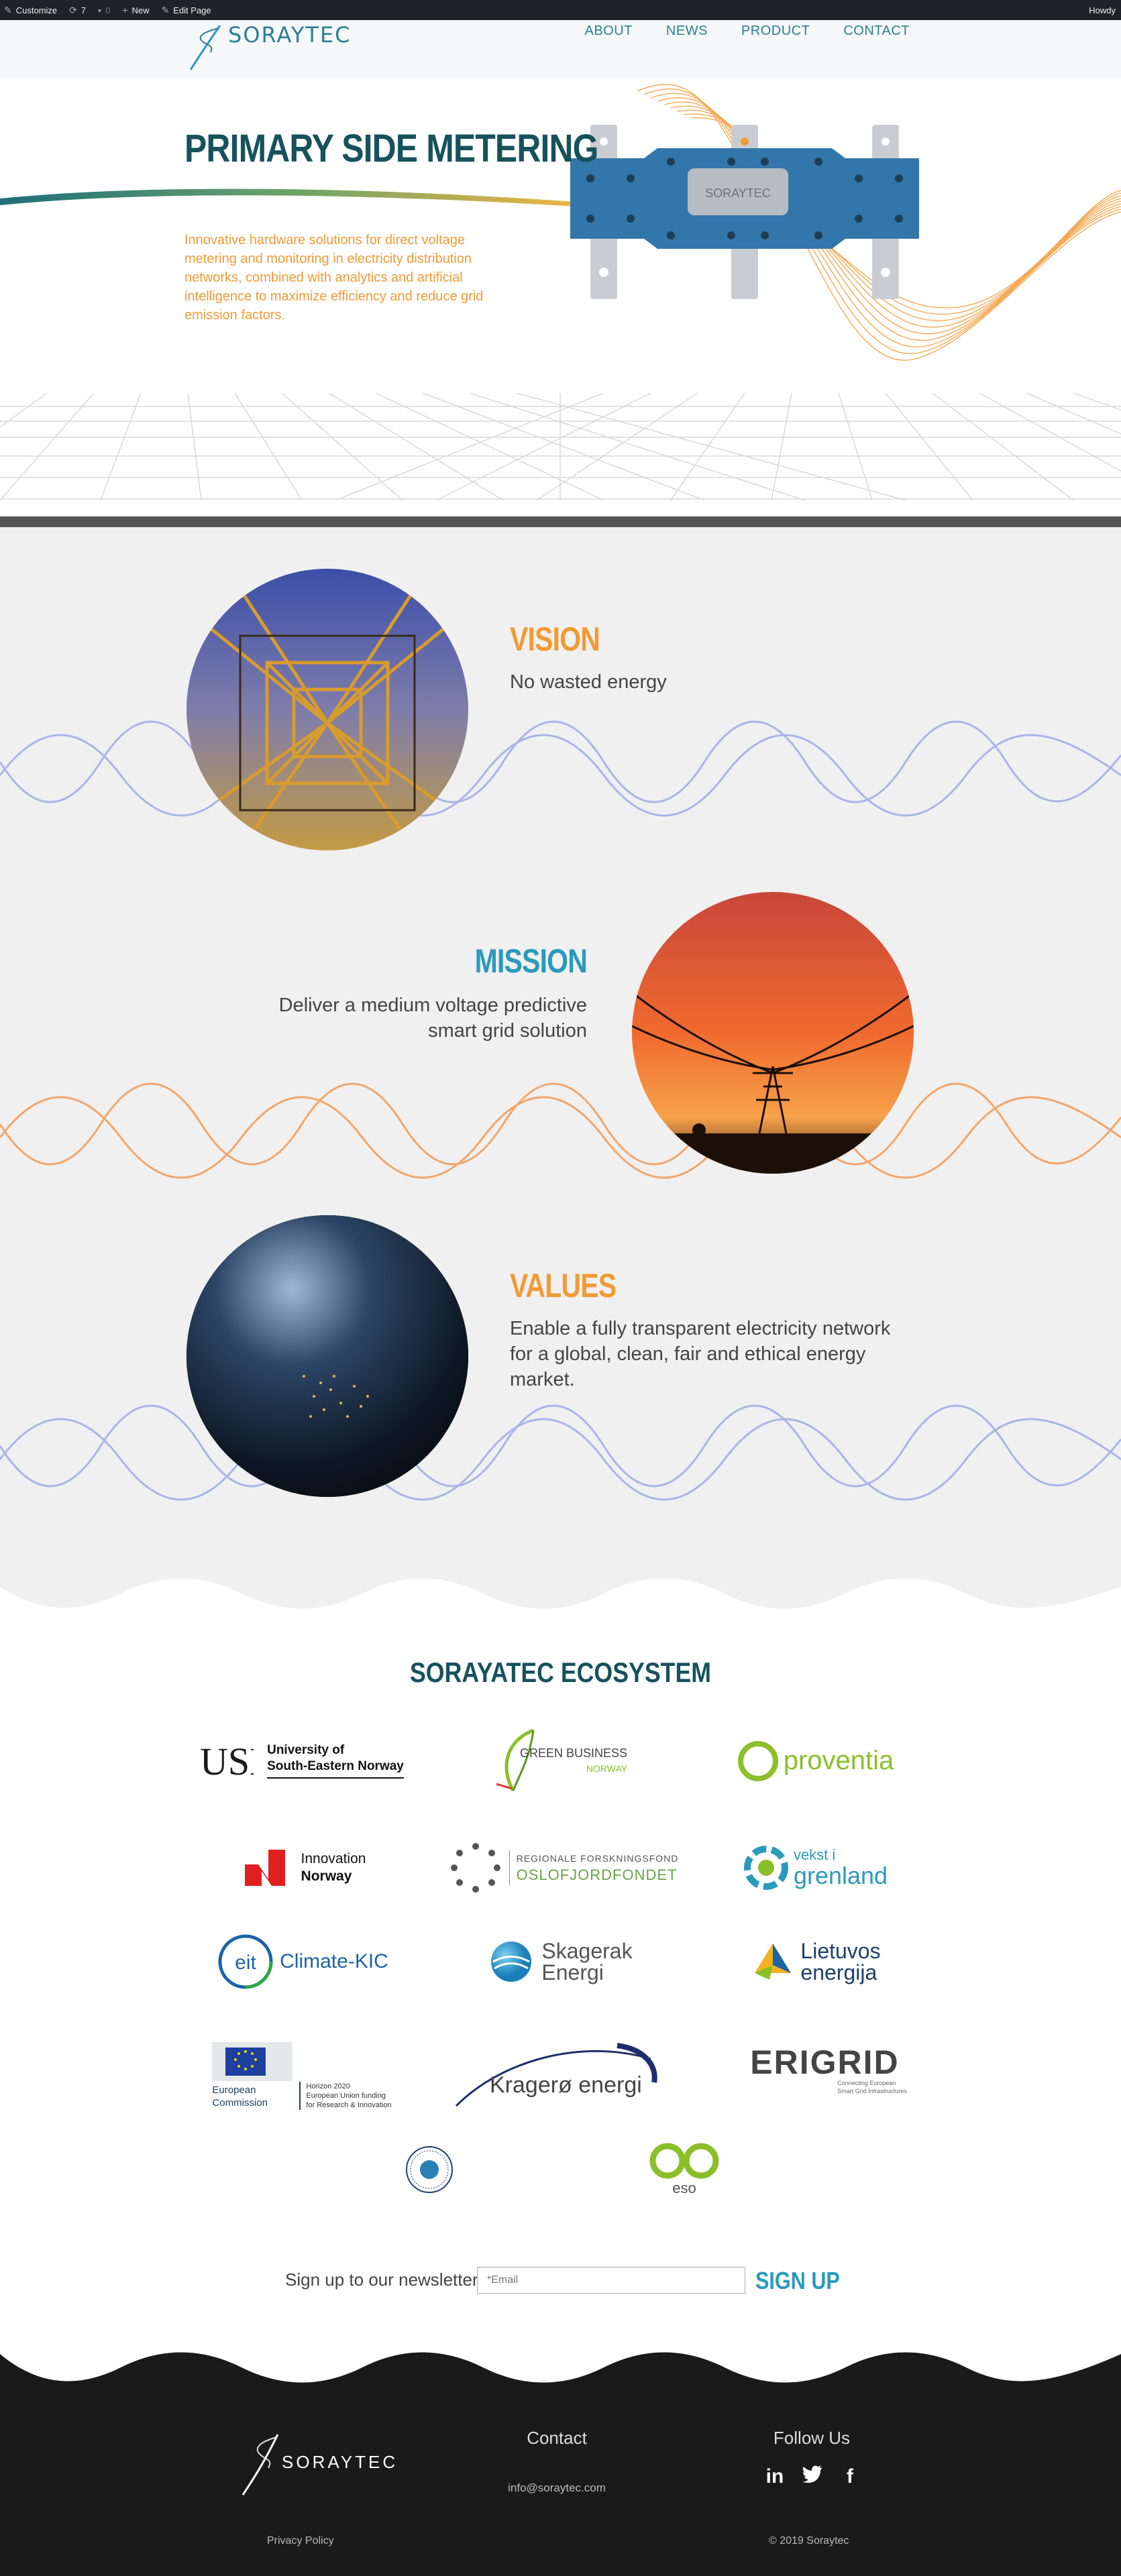  Describe the element at coordinates (557, 2487) in the screenshot. I see `footer-email-link: info@soraytec.com` at that location.